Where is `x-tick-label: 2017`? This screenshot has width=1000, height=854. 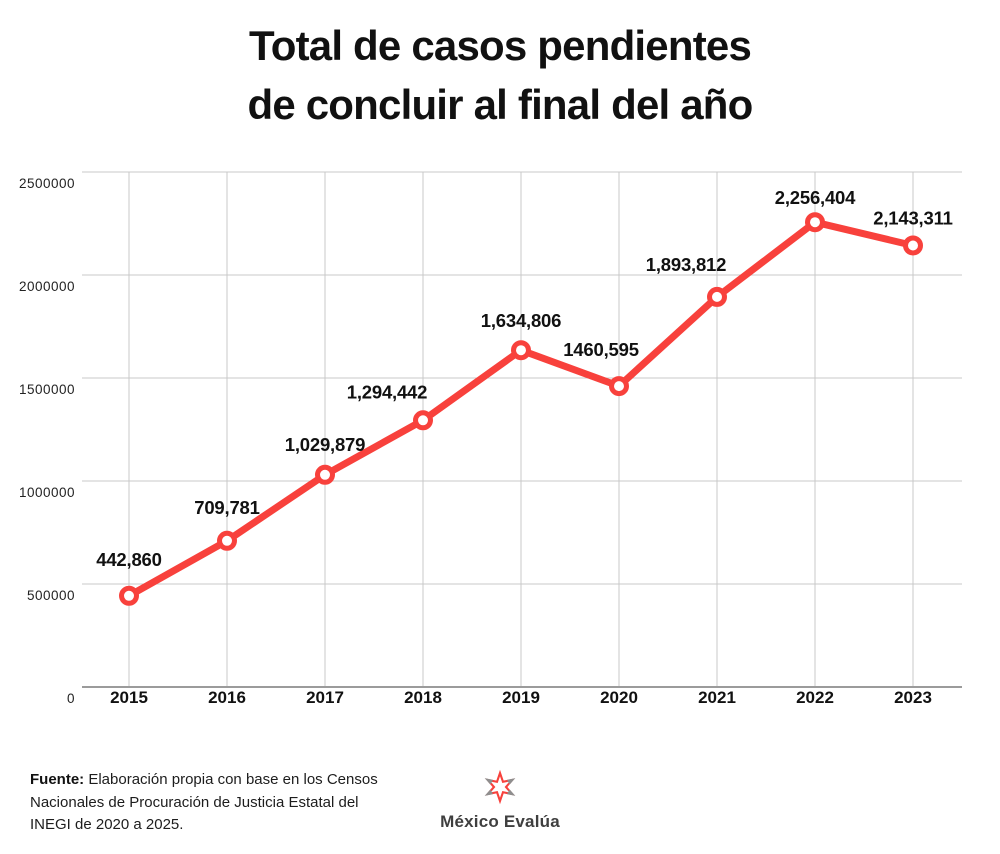 x-tick-label: 2017 is located at coordinates (325, 697).